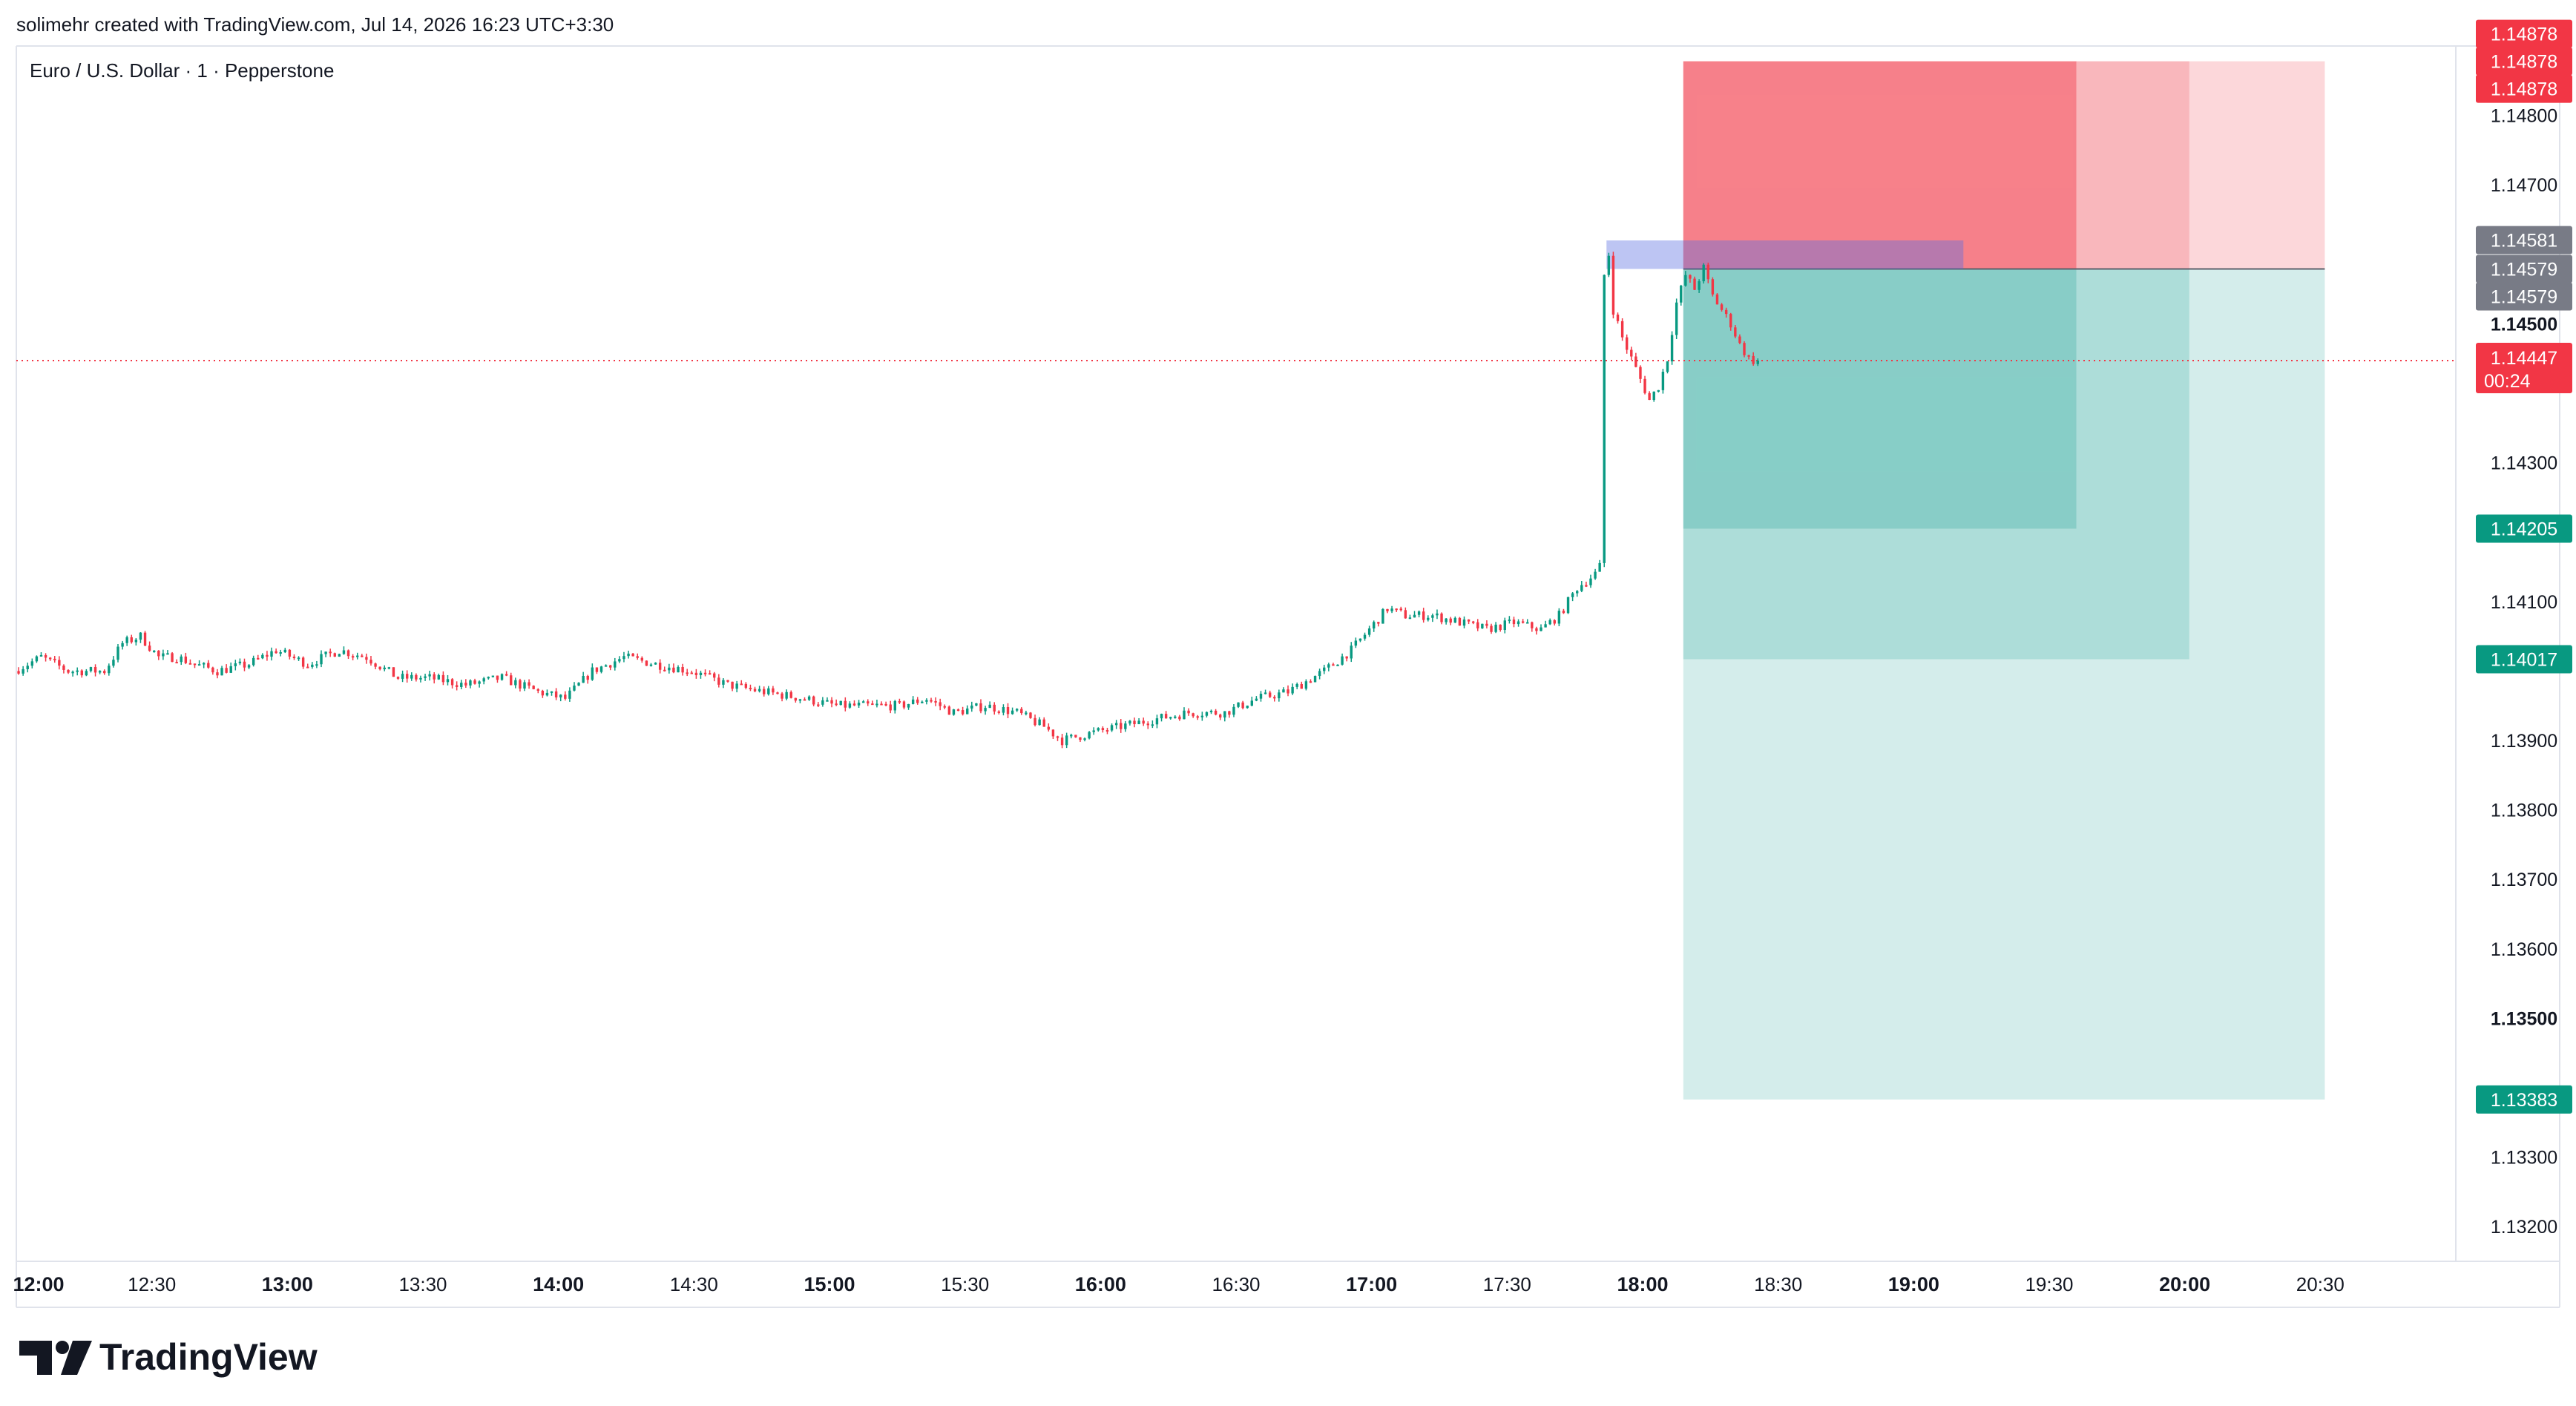  I want to click on entry-band, so click(1785, 254).